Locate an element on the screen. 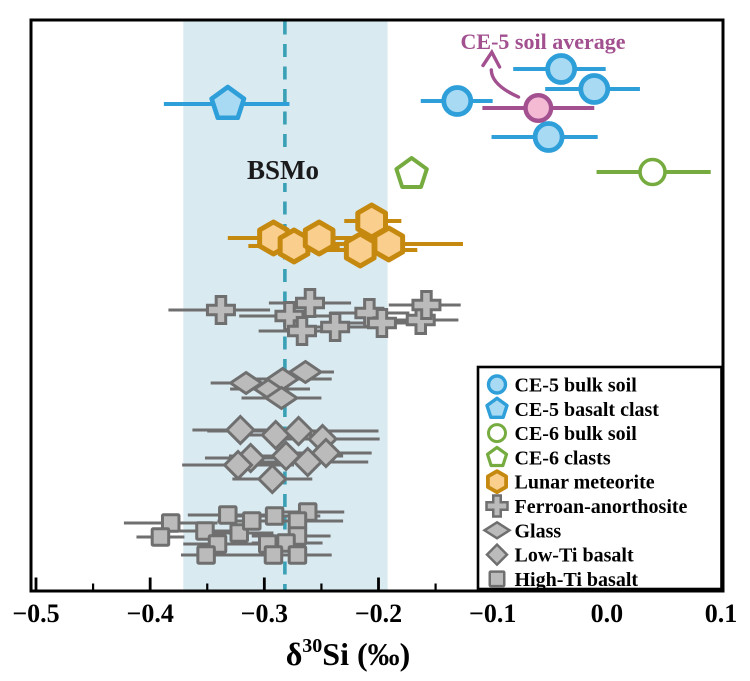  axis-tick-labels-layer: −0.5 −0.4 −0.3 −0.2 −0.1 0.0 0.1 is located at coordinates (374, 613).